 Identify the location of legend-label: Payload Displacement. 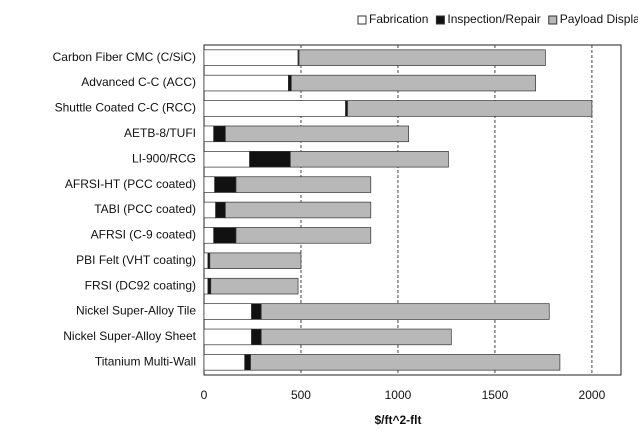
(599, 19).